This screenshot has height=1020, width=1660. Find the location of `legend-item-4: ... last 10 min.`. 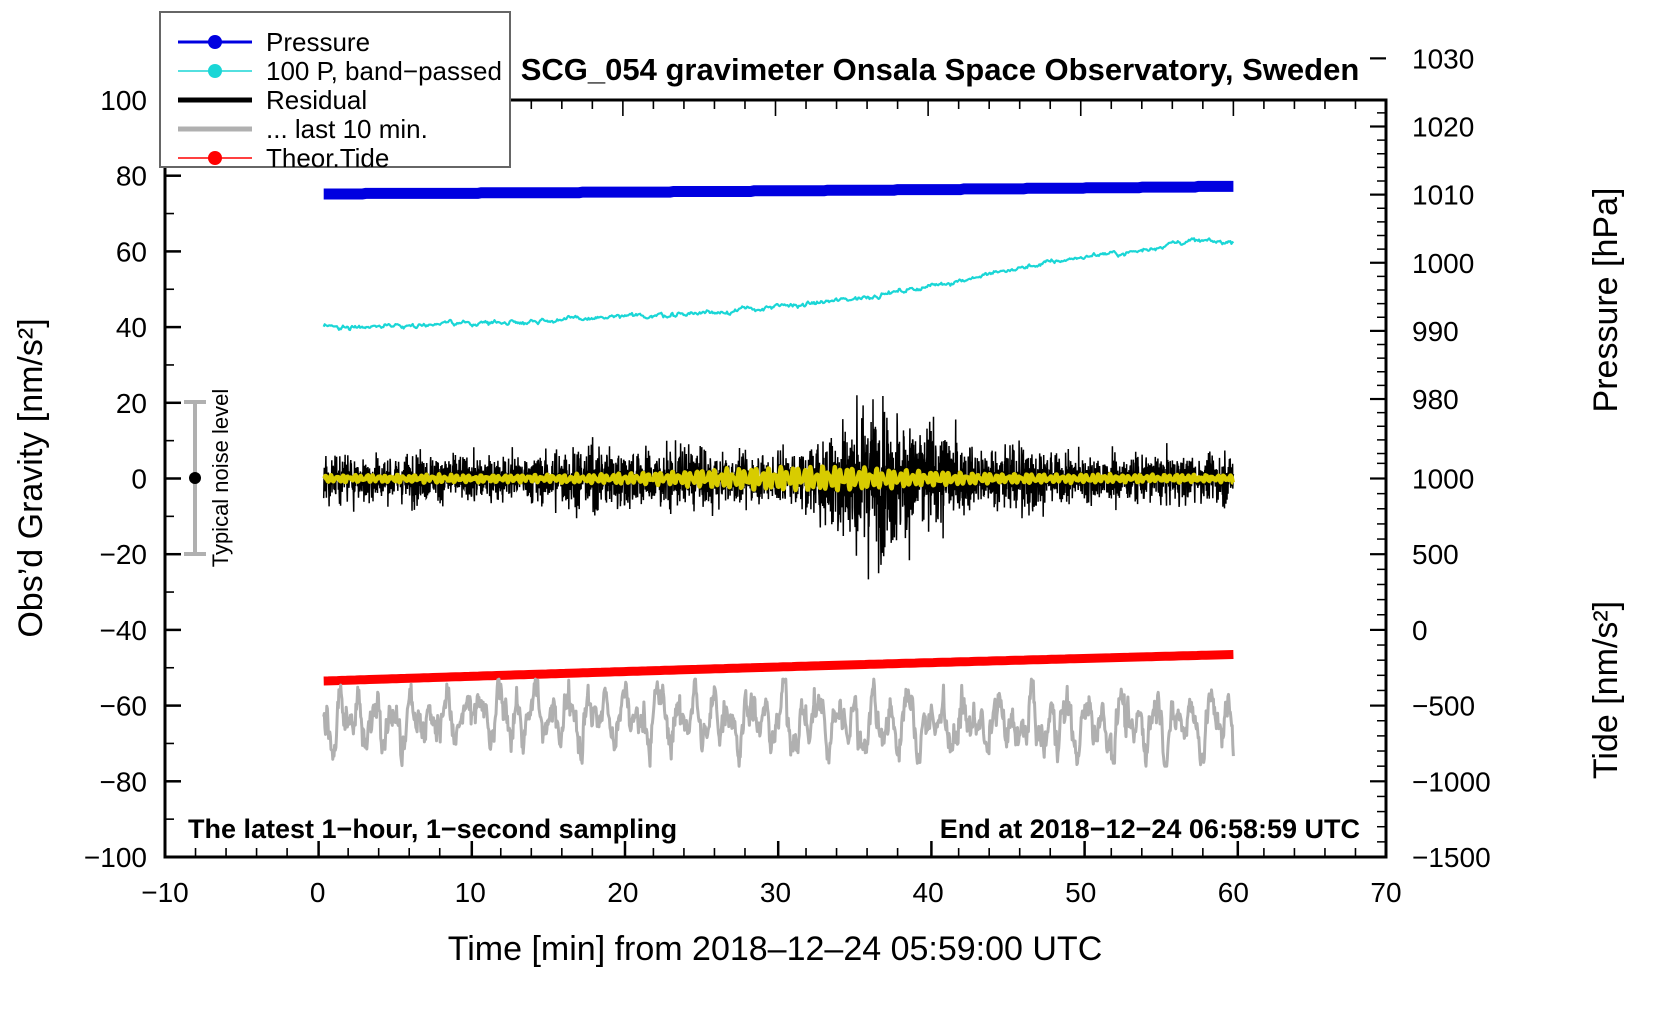

legend-item-4: ... last 10 min. is located at coordinates (303, 129).